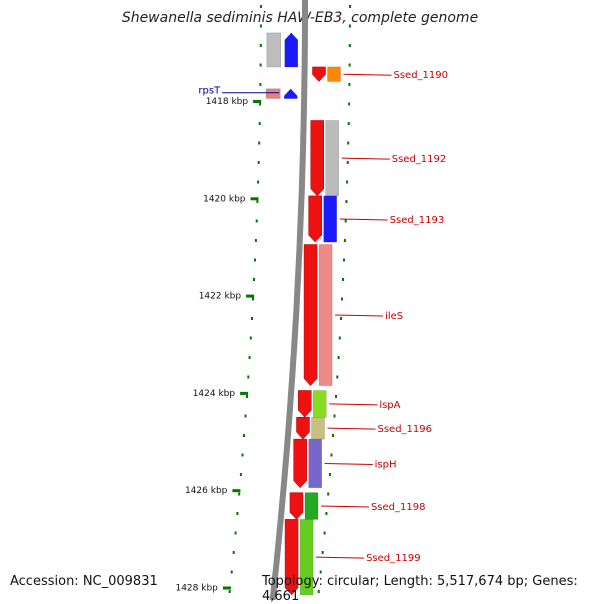 The image size is (600, 604). Describe the element at coordinates (386, 464) in the screenshot. I see `gene-label: ispH` at that location.